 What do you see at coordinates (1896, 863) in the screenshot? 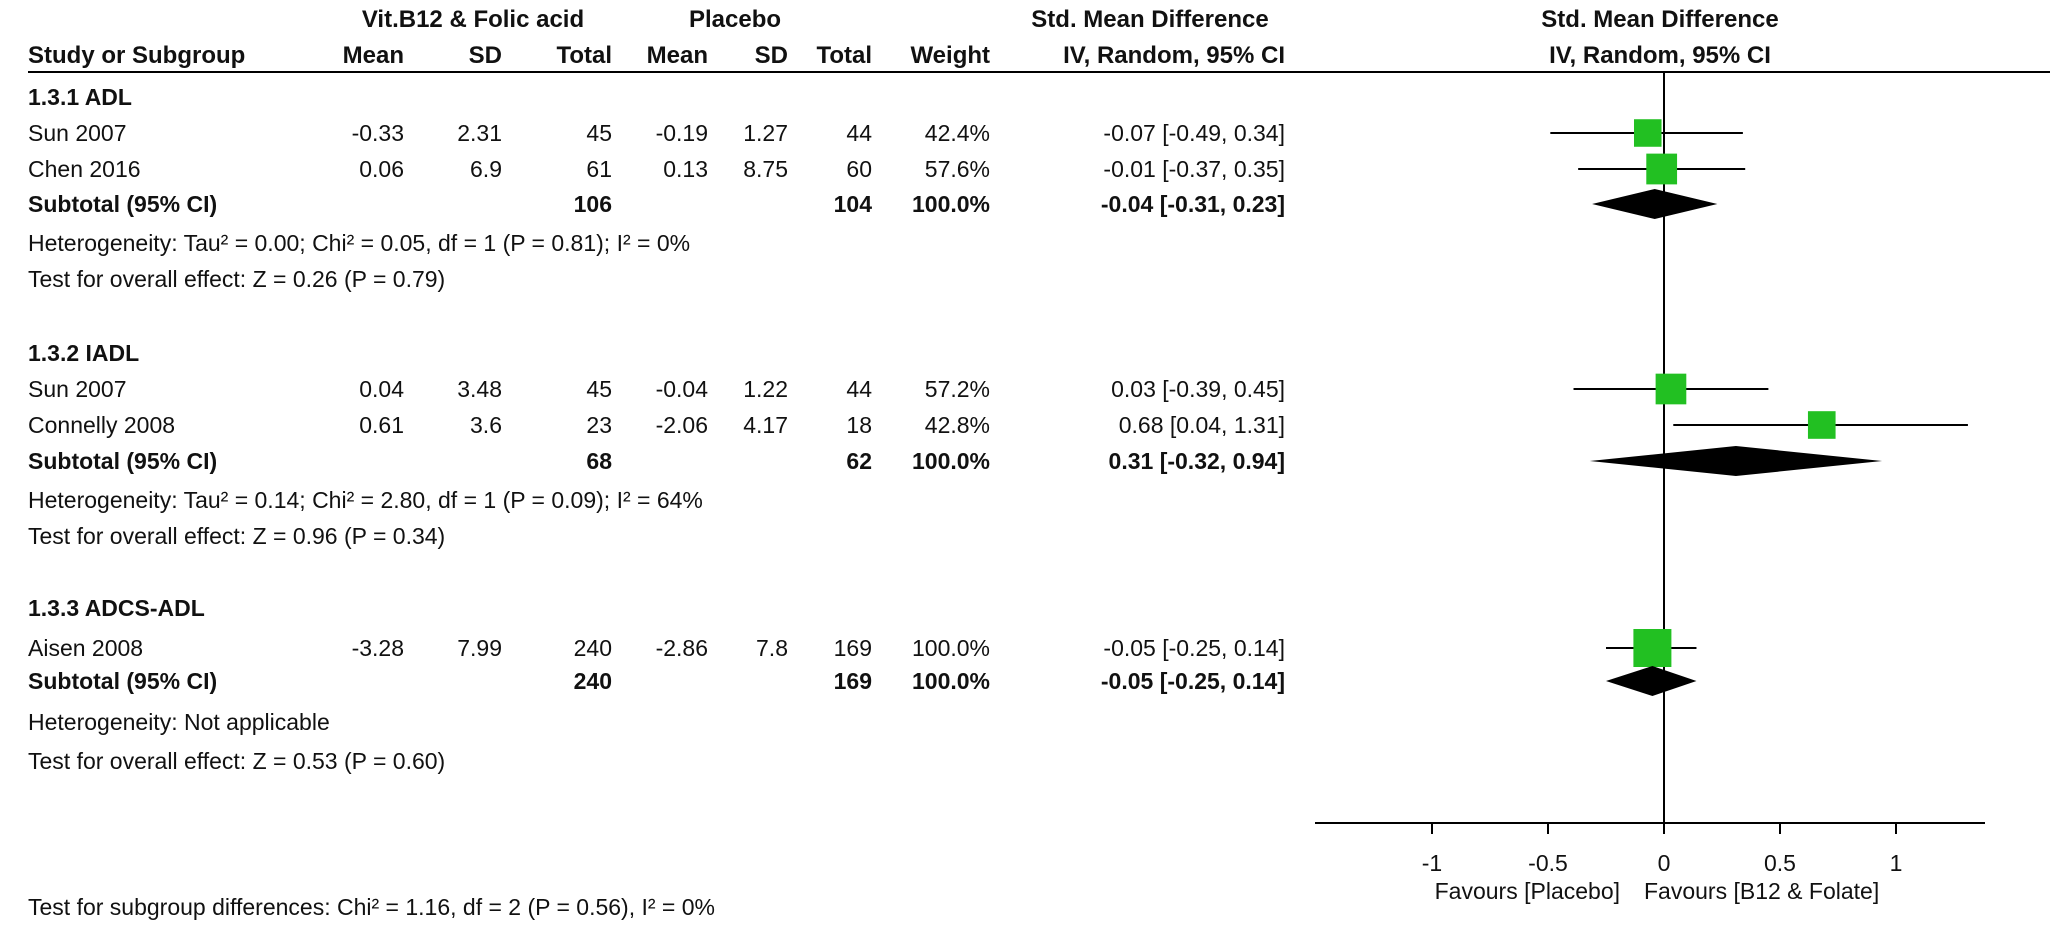
I see `tick-label: 1` at bounding box center [1896, 863].